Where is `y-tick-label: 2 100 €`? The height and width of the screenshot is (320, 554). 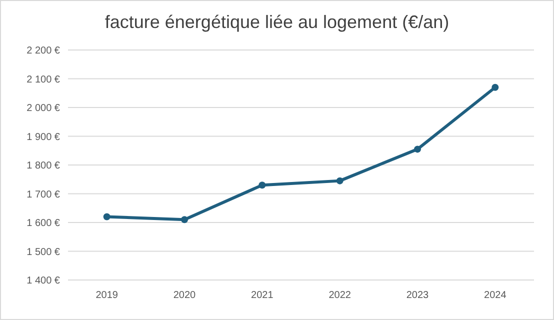
y-tick-label: 2 100 € is located at coordinates (43, 80).